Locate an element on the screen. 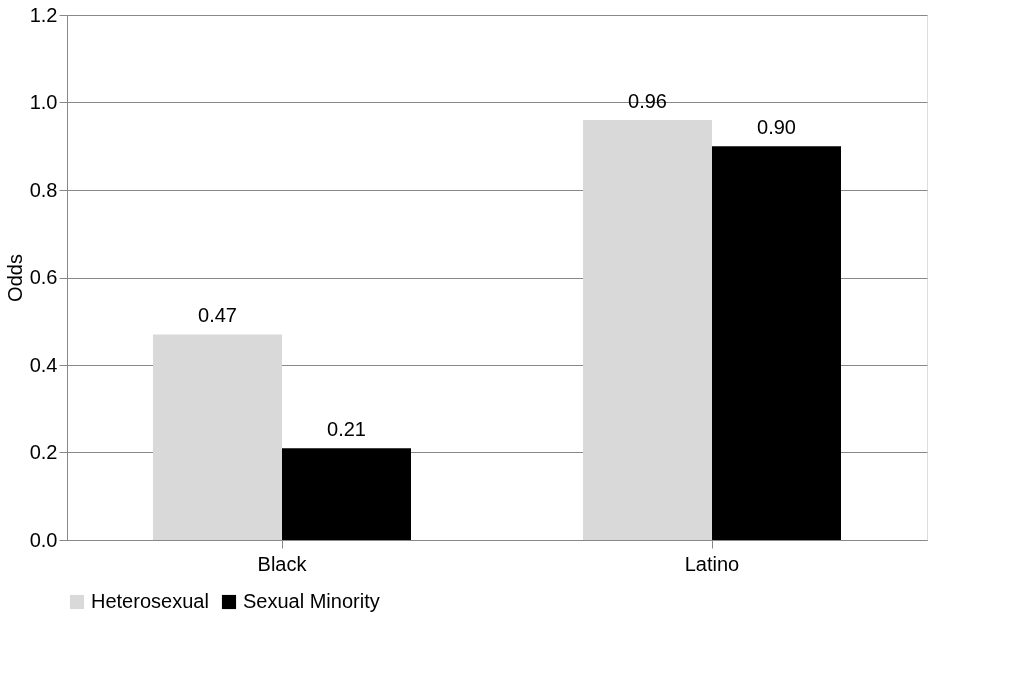 The height and width of the screenshot is (686, 1029). x-tick-label: Latino is located at coordinates (712, 563).